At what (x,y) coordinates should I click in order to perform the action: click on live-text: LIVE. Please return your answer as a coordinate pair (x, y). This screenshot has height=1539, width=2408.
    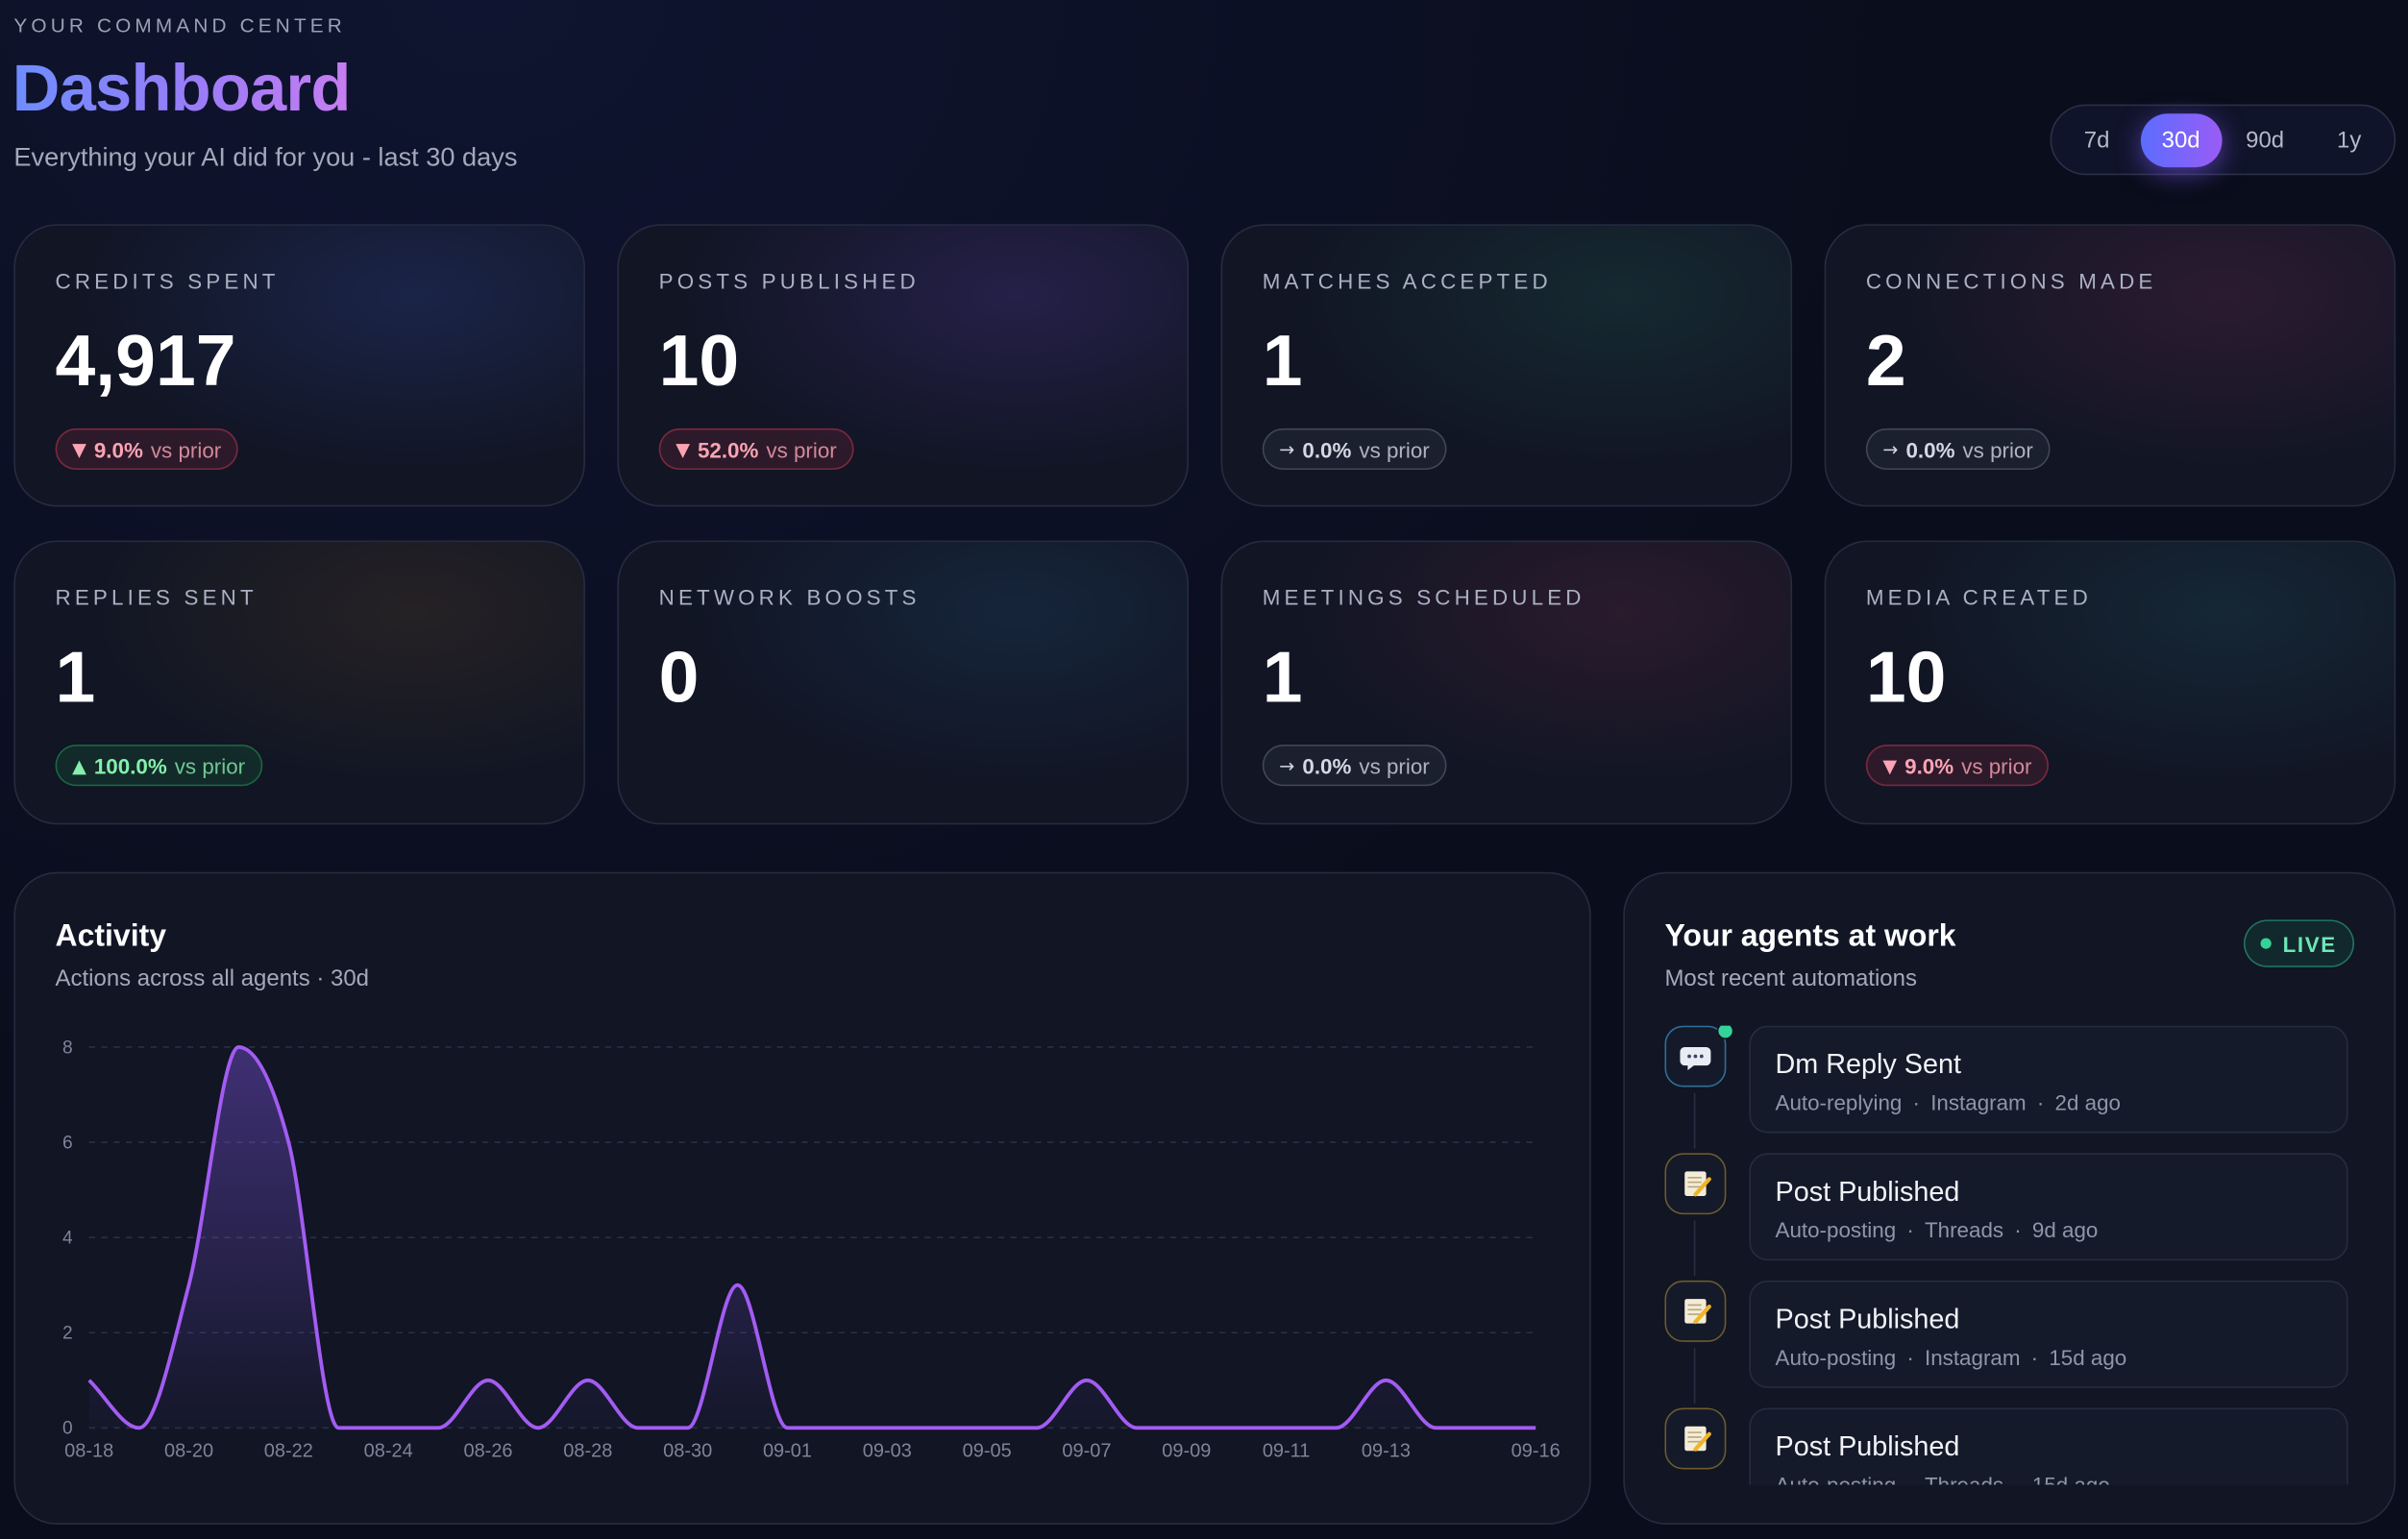
    Looking at the image, I should click on (2309, 943).